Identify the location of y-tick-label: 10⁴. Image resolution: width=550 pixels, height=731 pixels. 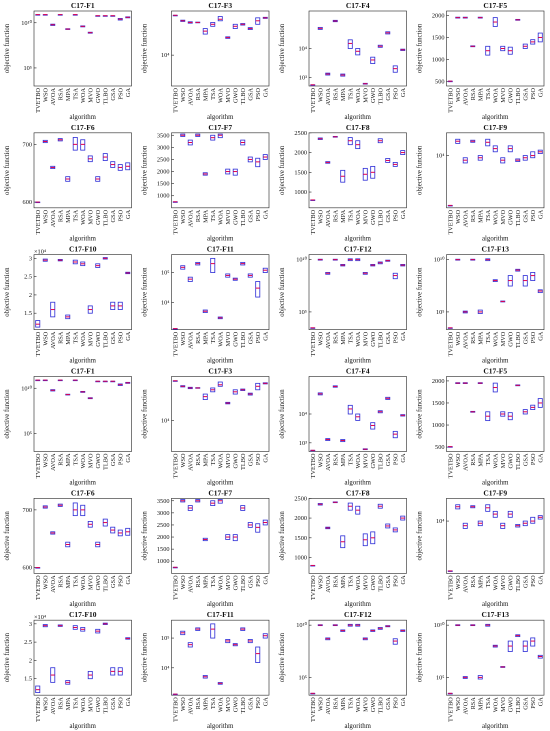
(165, 668).